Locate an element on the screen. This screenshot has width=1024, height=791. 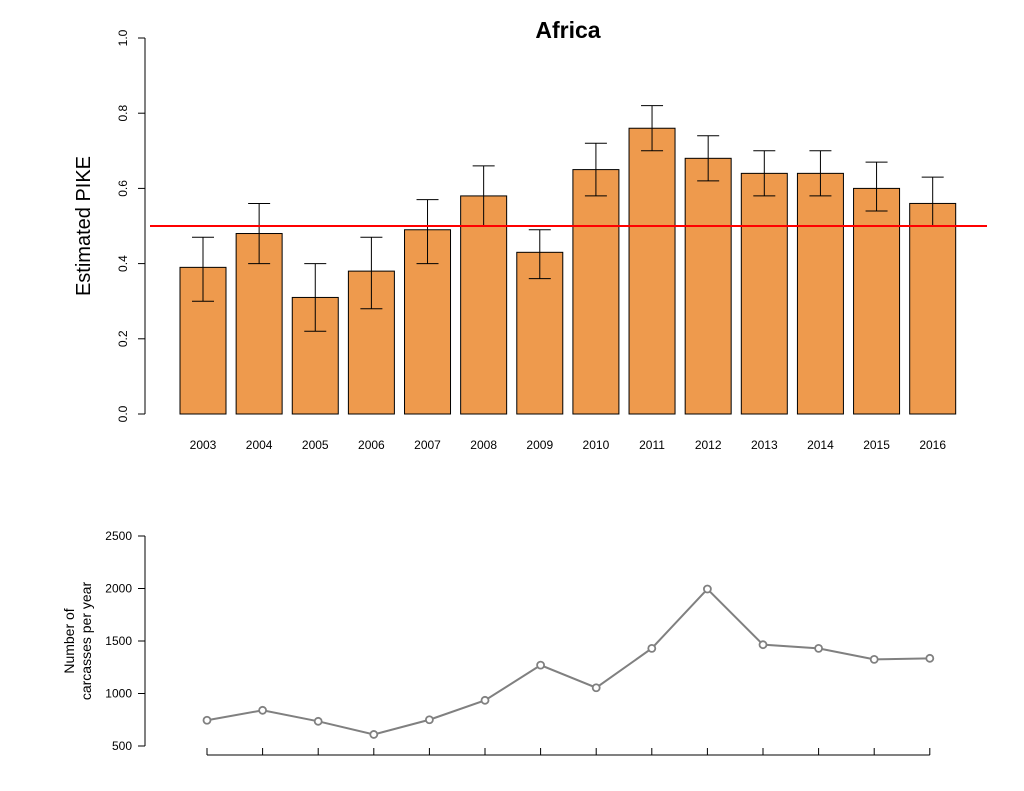
y-axis-label-line-2: carcasses per year is located at coordinates (86, 641).